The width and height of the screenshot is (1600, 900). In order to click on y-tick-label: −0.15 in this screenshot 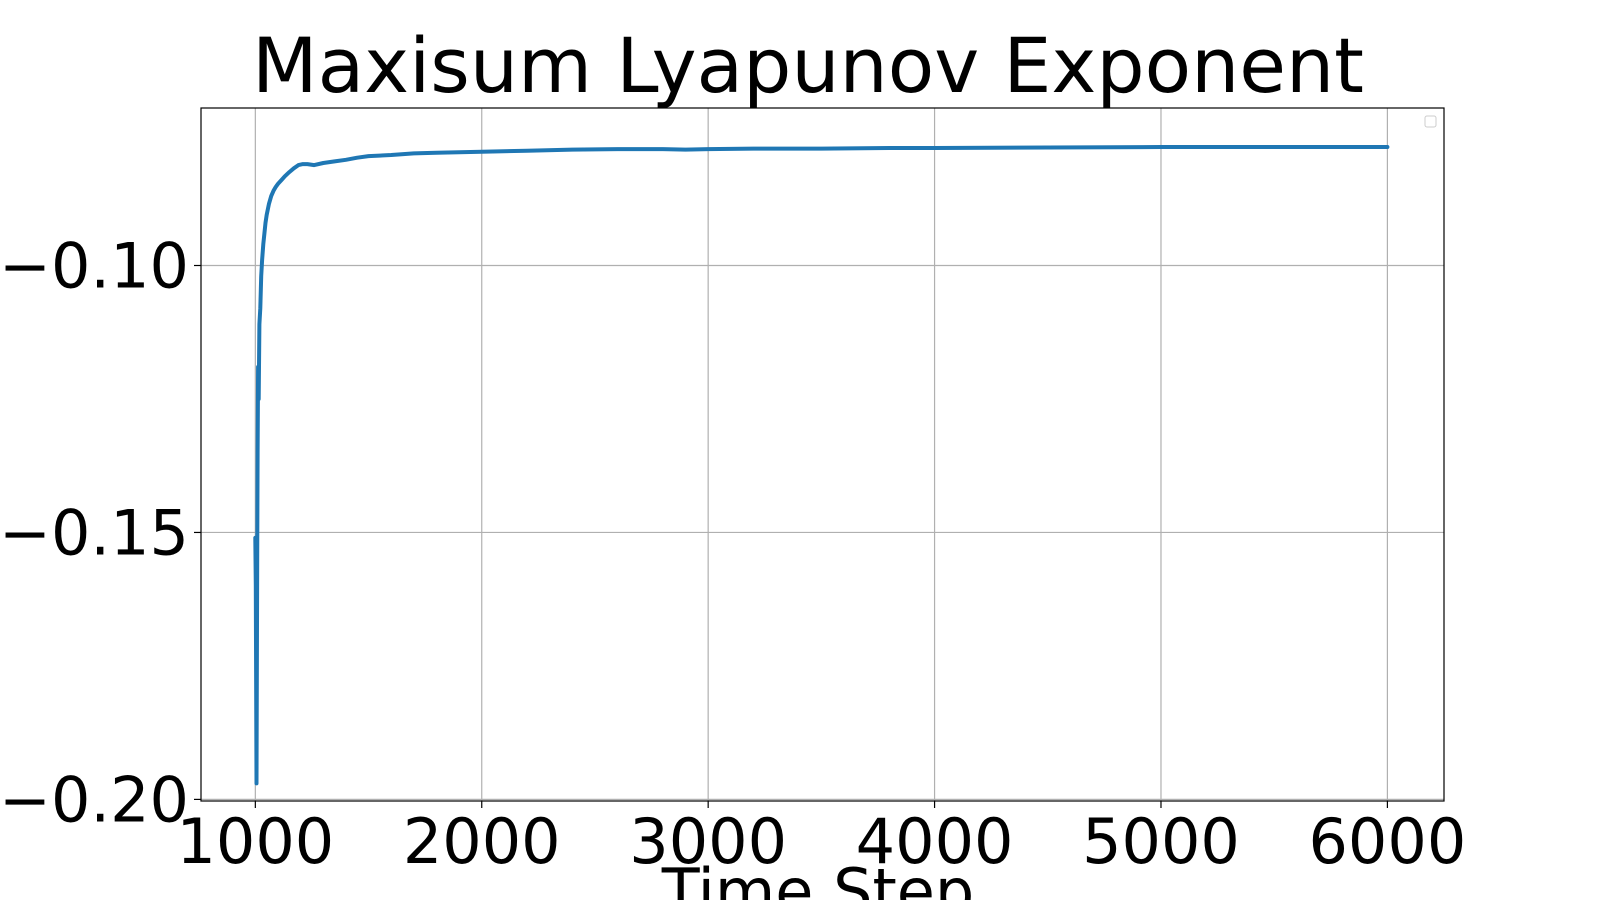, I will do `click(94, 532)`.